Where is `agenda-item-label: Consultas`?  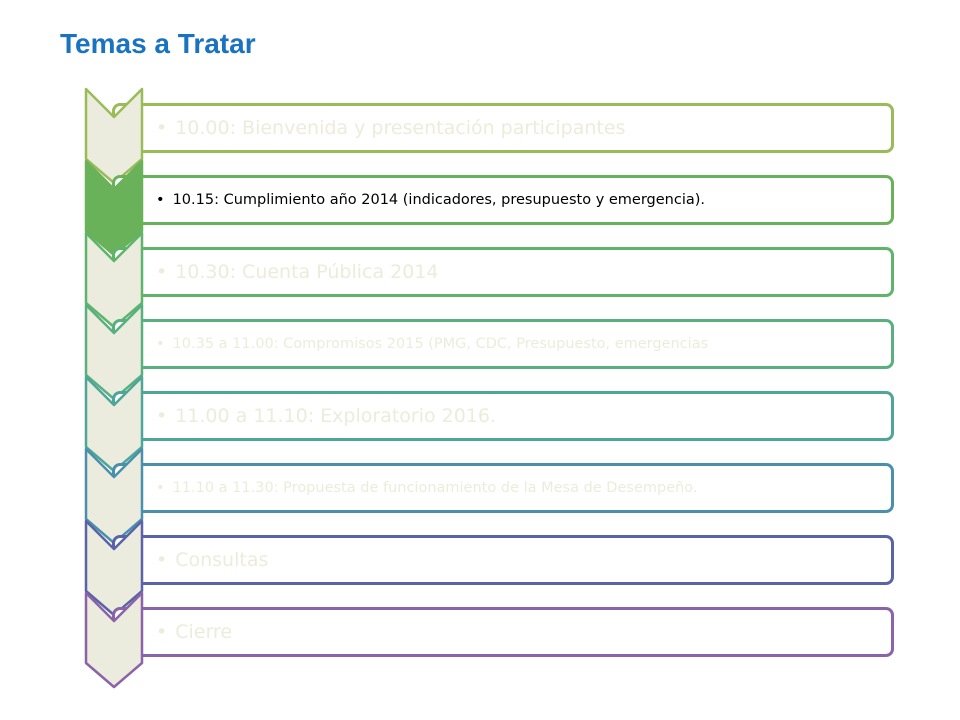
agenda-item-label: Consultas is located at coordinates (222, 560).